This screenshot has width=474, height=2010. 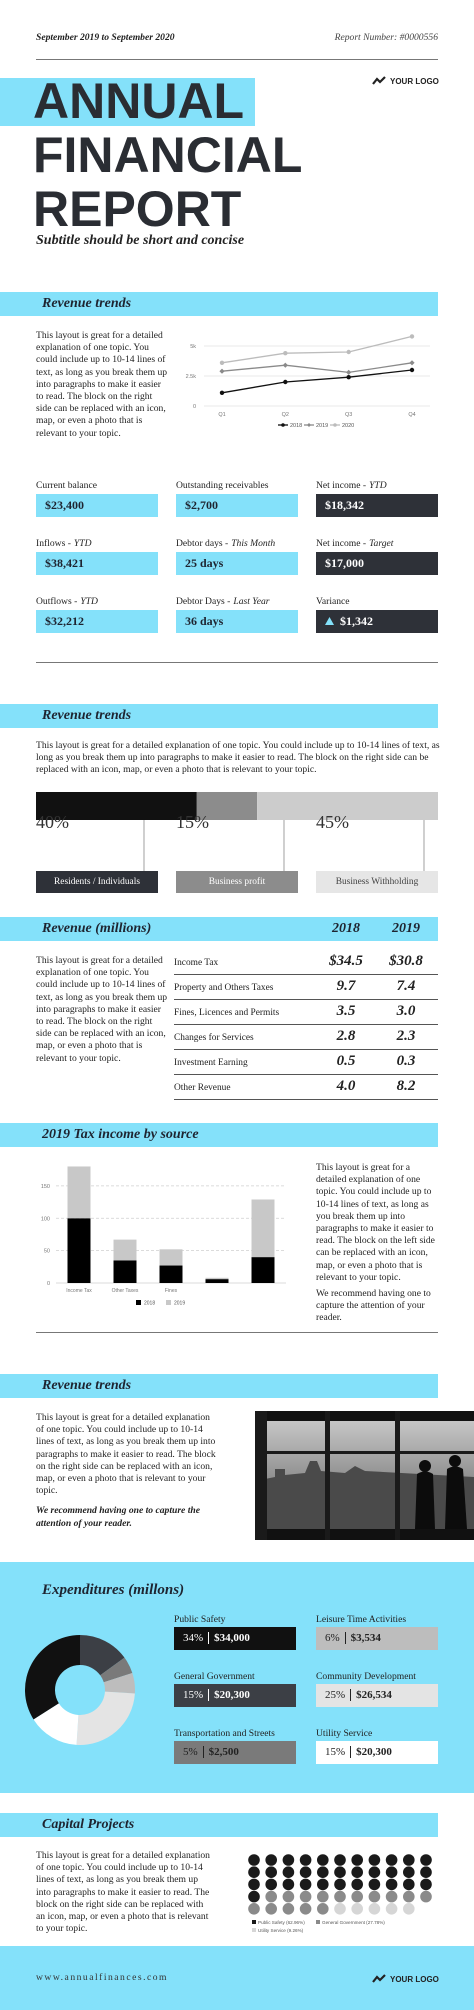 What do you see at coordinates (348, 415) in the screenshot?
I see `x-tick-label: Q3` at bounding box center [348, 415].